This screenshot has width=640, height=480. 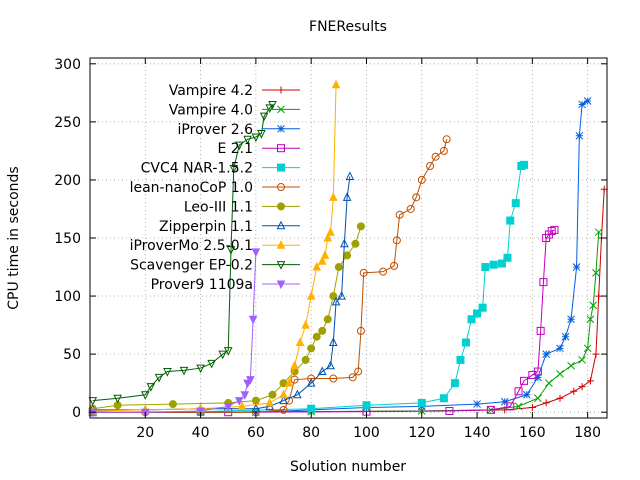 I want to click on legend-entry: Prover9 1109a, so click(x=225, y=285).